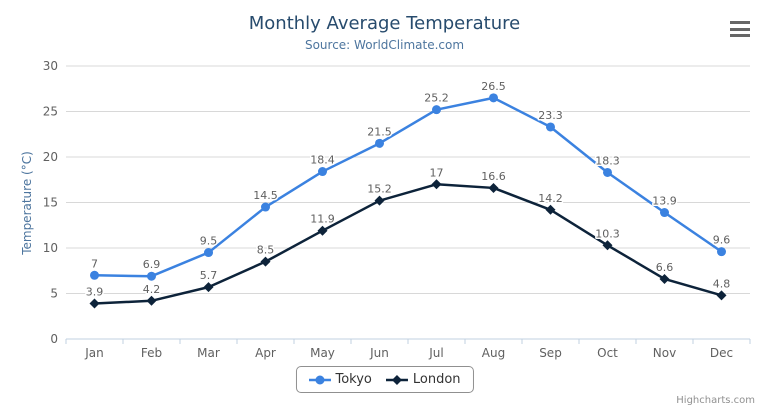 The image size is (769, 416). Describe the element at coordinates (721, 295) in the screenshot. I see `marker-london-dec` at that location.